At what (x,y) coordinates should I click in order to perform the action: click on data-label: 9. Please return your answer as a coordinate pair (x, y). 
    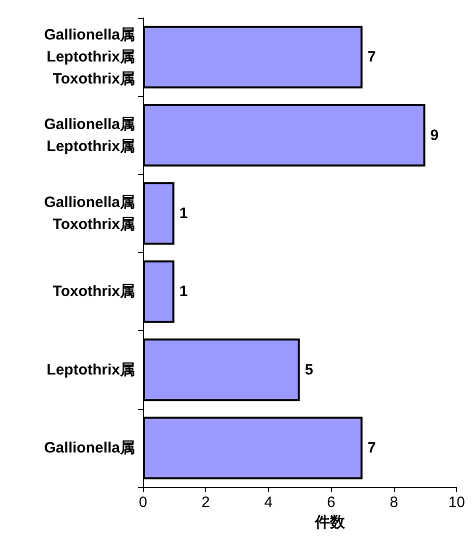
    Looking at the image, I should click on (434, 135).